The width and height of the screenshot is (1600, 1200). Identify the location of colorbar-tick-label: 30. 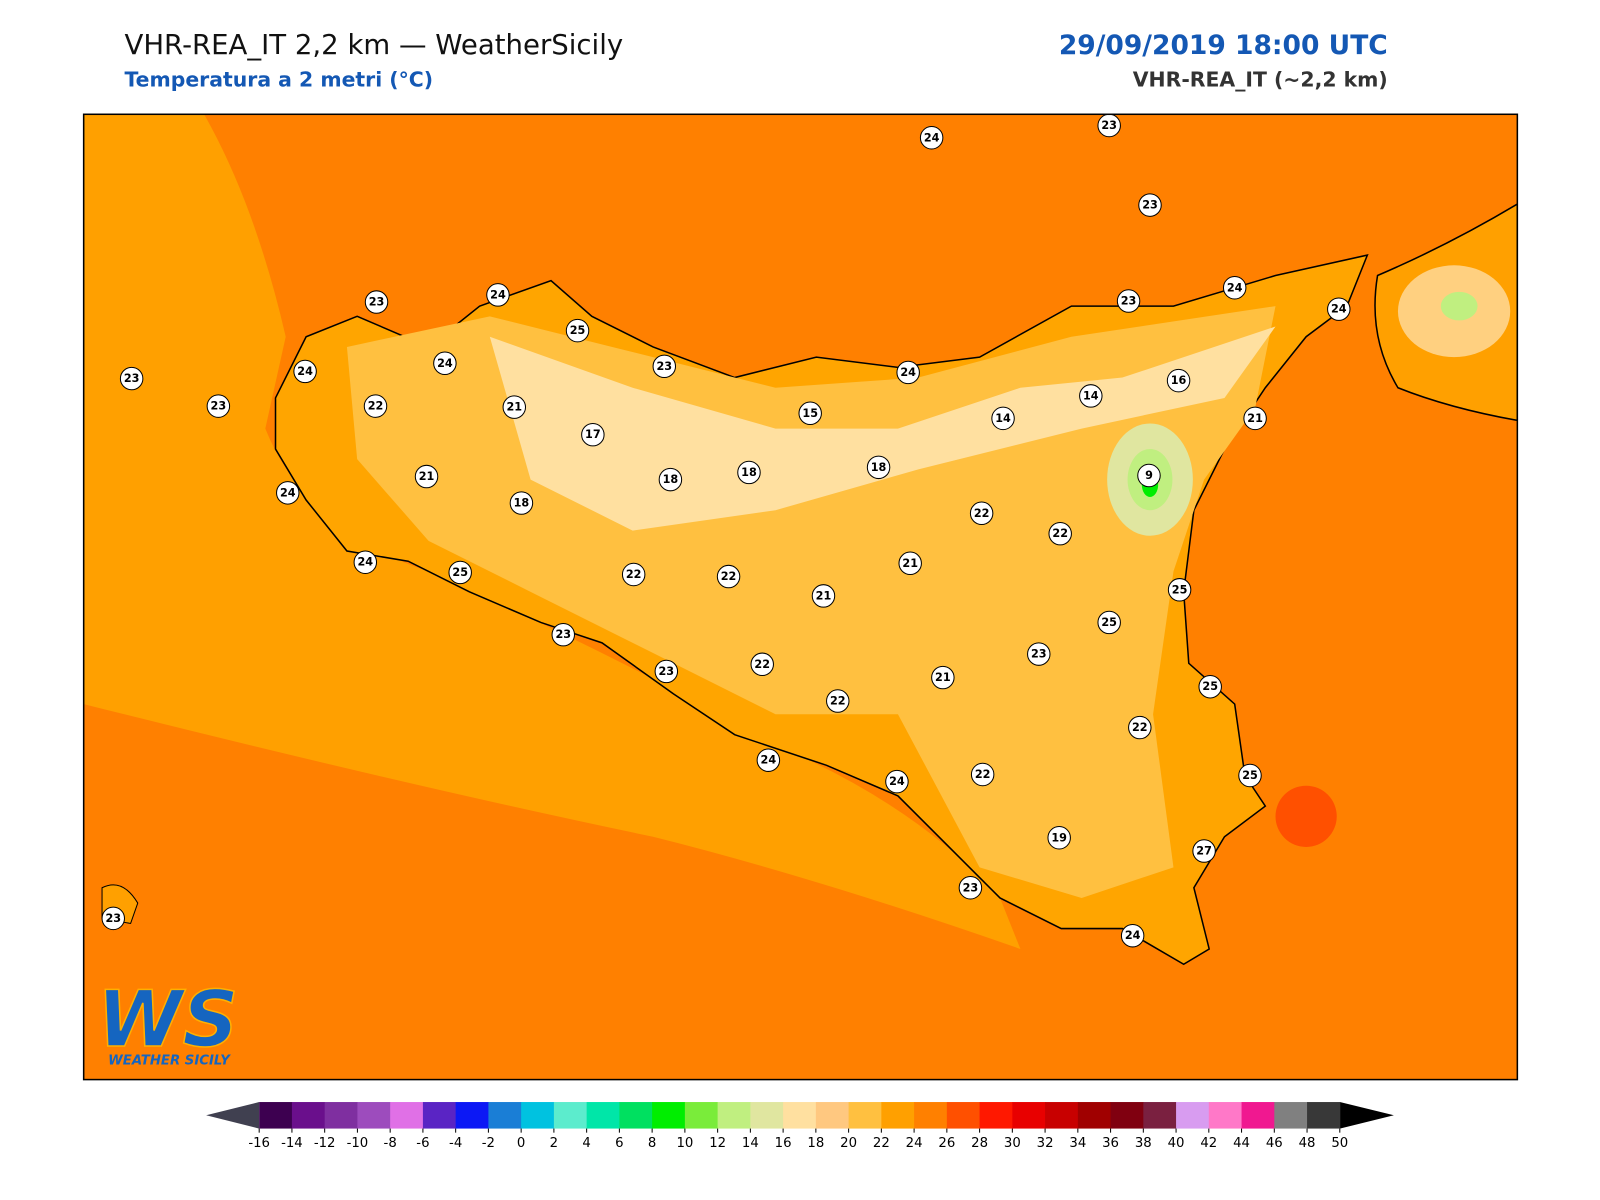
(1012, 1143).